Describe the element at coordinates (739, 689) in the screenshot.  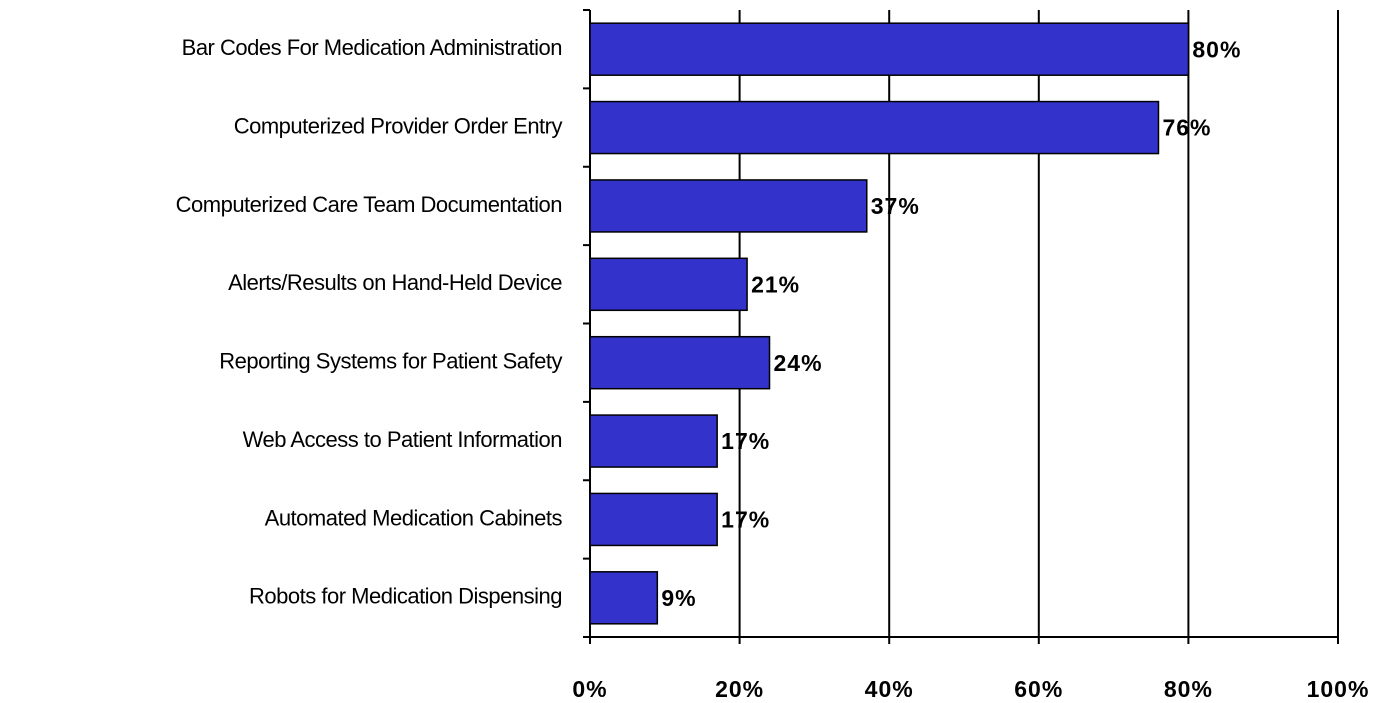
I see `x-tick-label: 20%` at that location.